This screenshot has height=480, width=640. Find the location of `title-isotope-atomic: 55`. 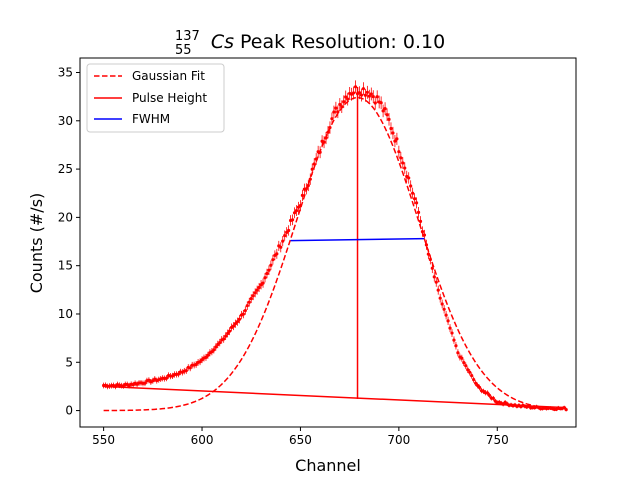

title-isotope-atomic: 55 is located at coordinates (183, 50).